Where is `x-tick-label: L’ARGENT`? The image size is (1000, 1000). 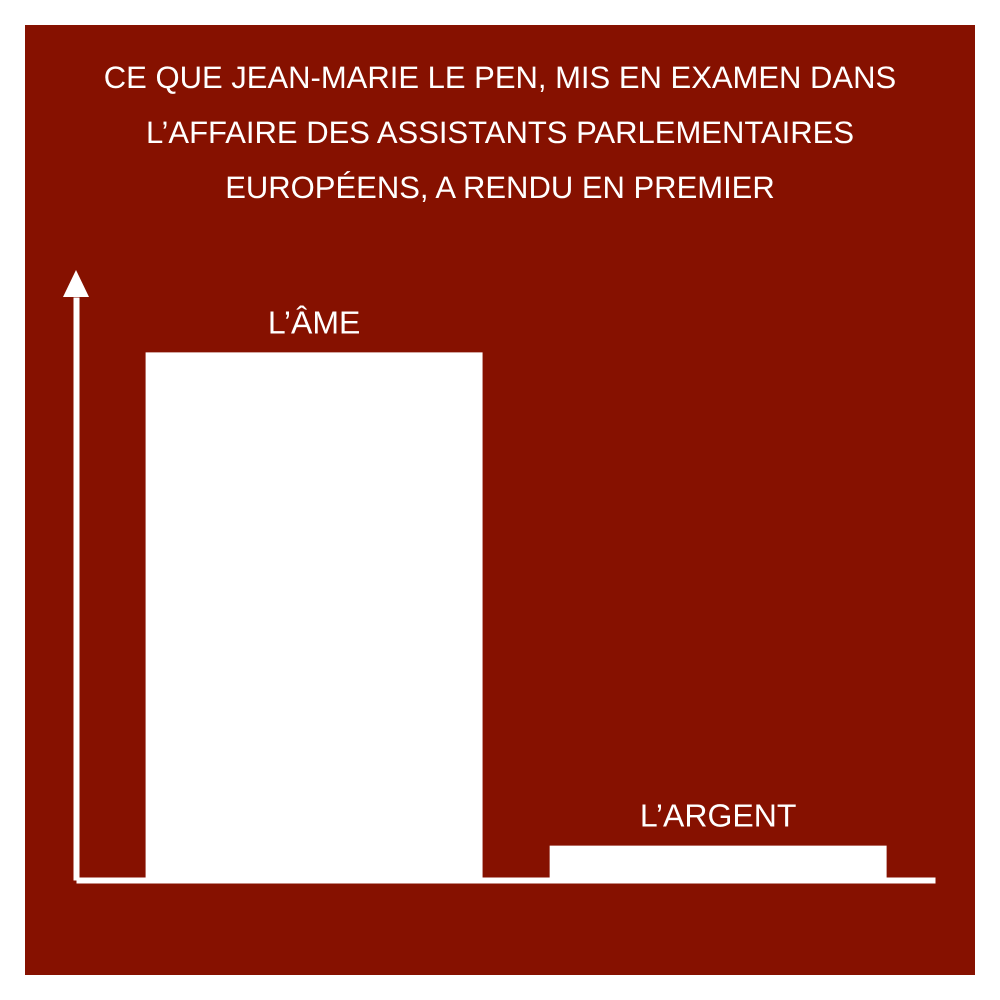
x-tick-label: L’ARGENT is located at coordinates (718, 816).